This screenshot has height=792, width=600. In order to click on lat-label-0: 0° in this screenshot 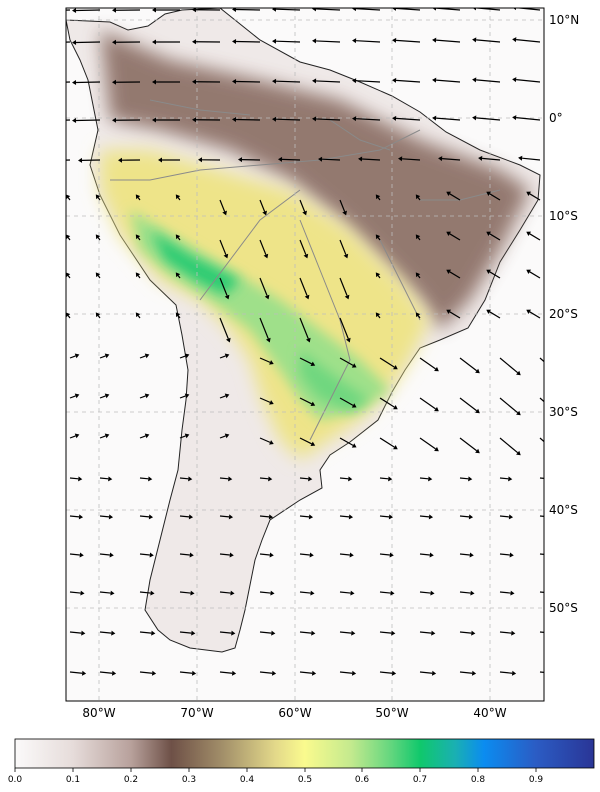, I will do `click(556, 118)`.